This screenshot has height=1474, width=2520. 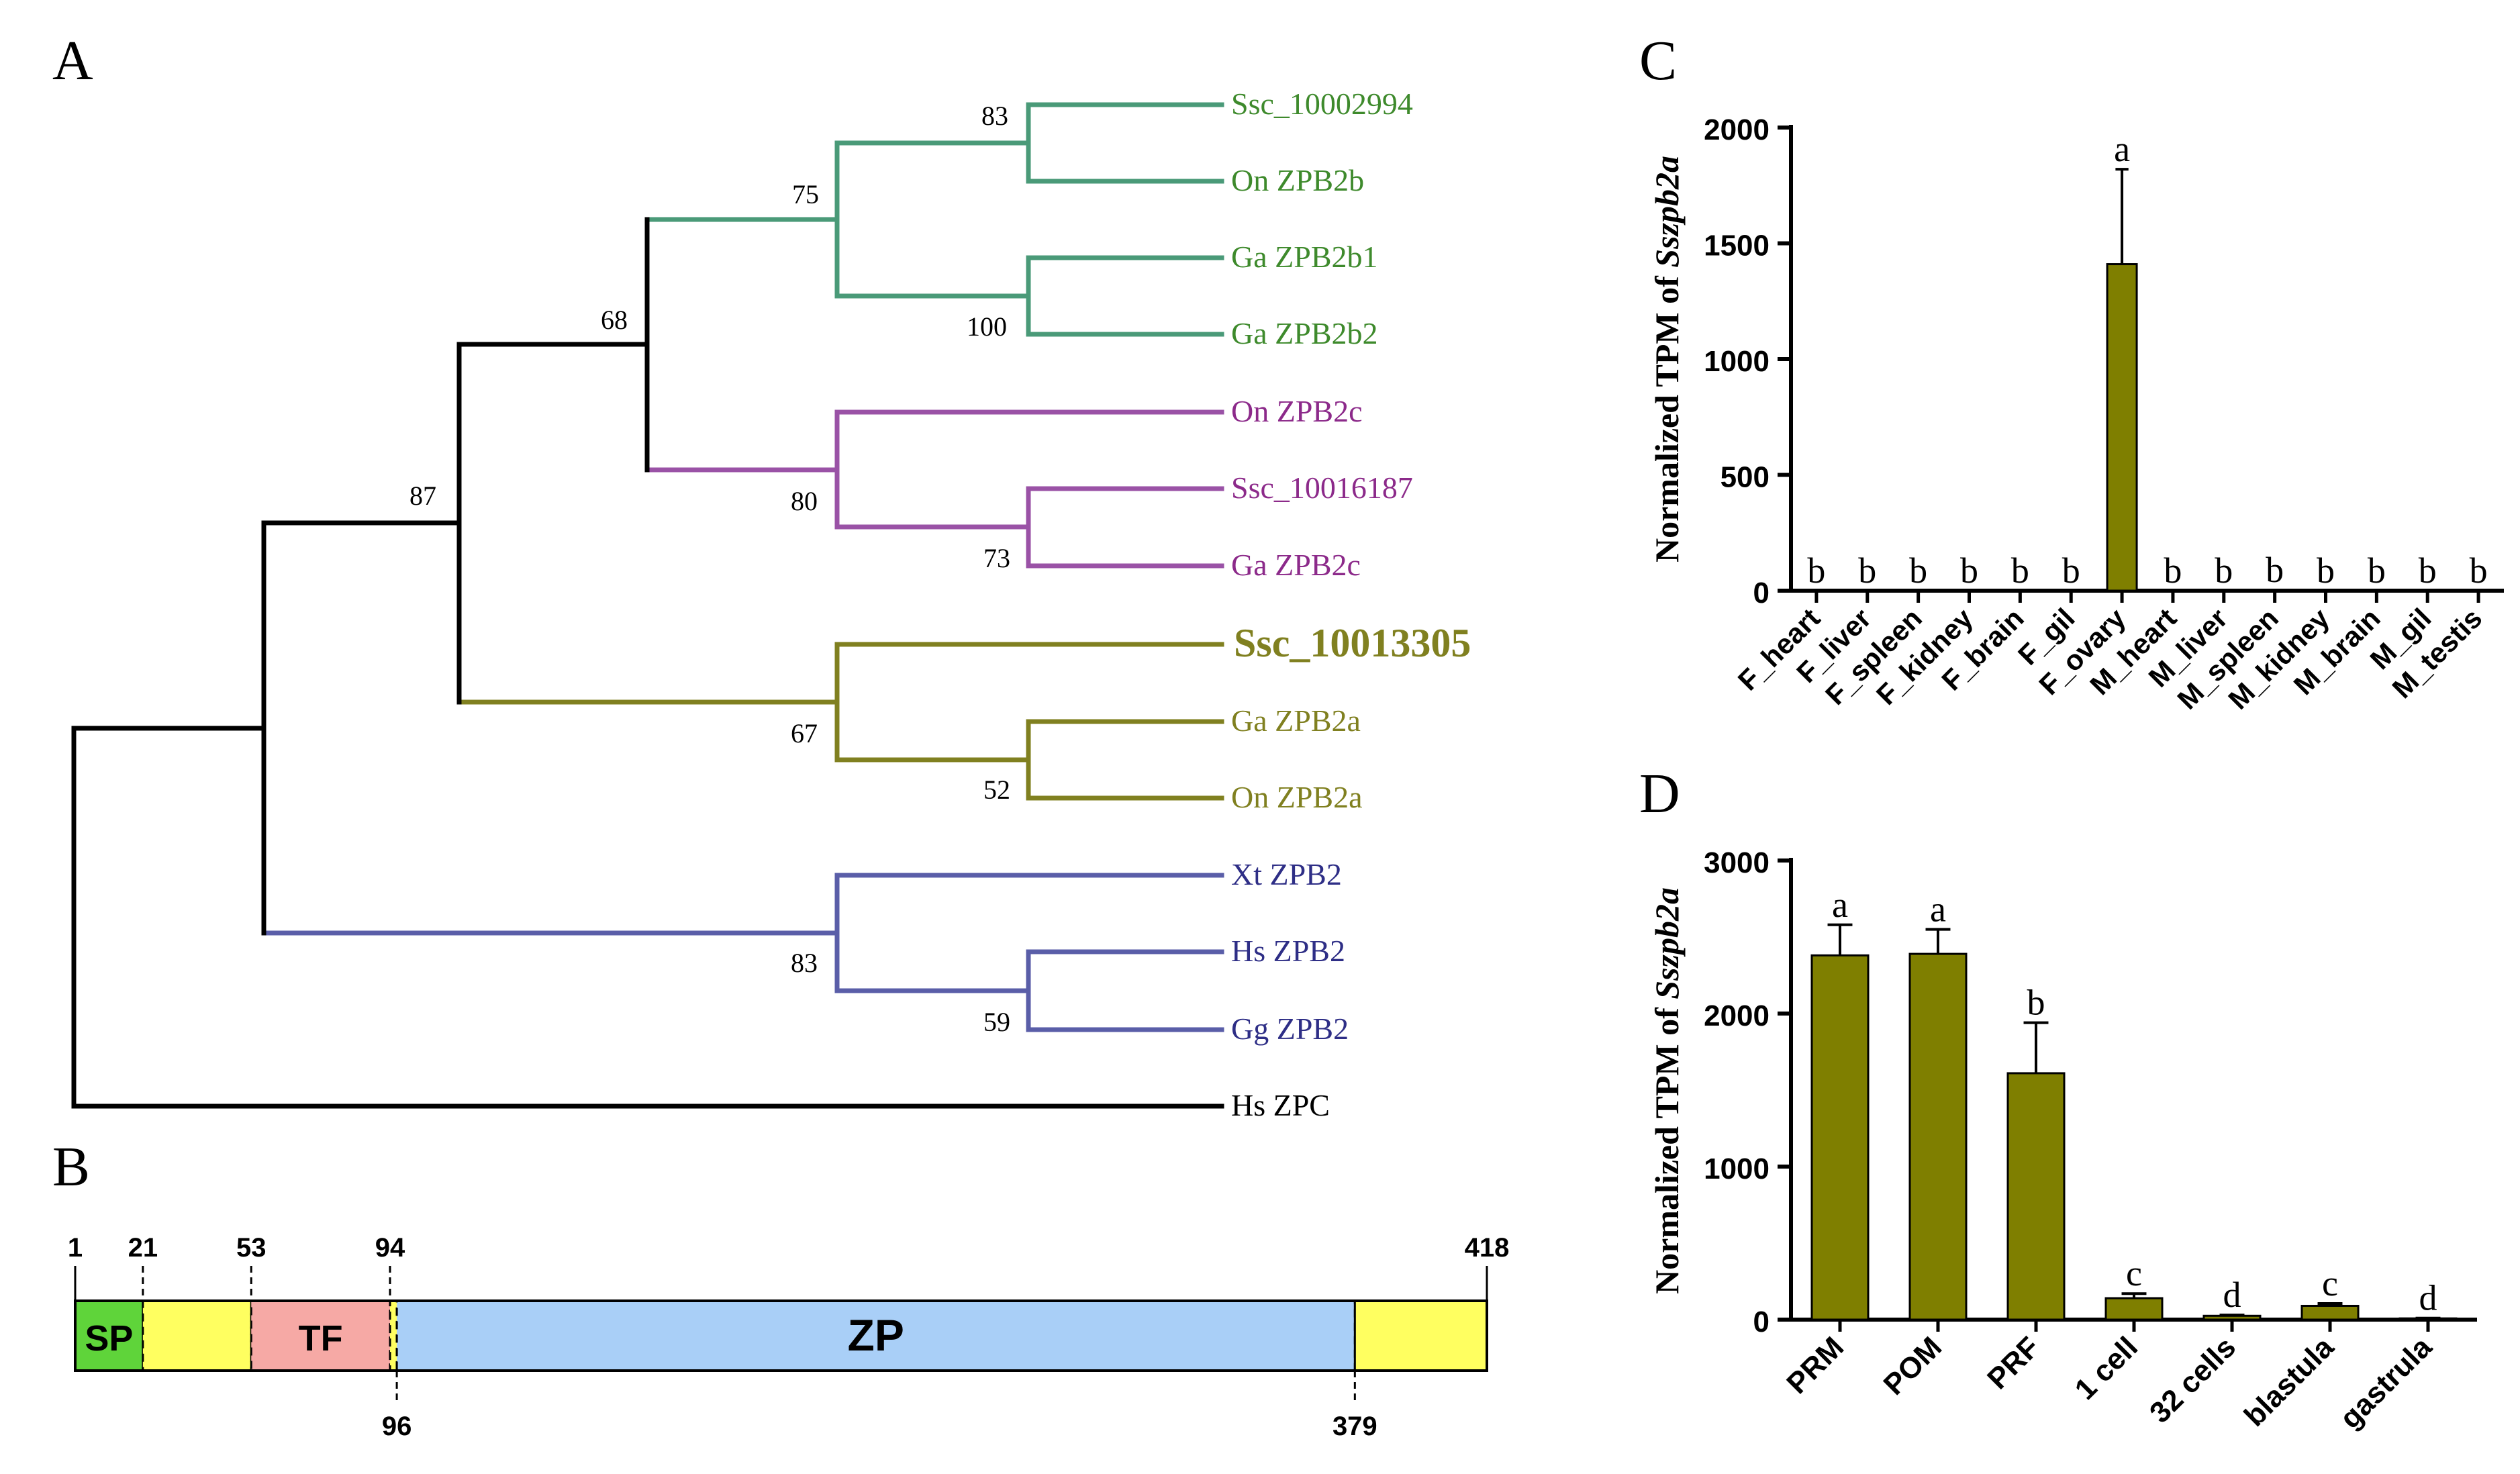 What do you see at coordinates (390, 1248) in the screenshot?
I see `position-label: 94` at bounding box center [390, 1248].